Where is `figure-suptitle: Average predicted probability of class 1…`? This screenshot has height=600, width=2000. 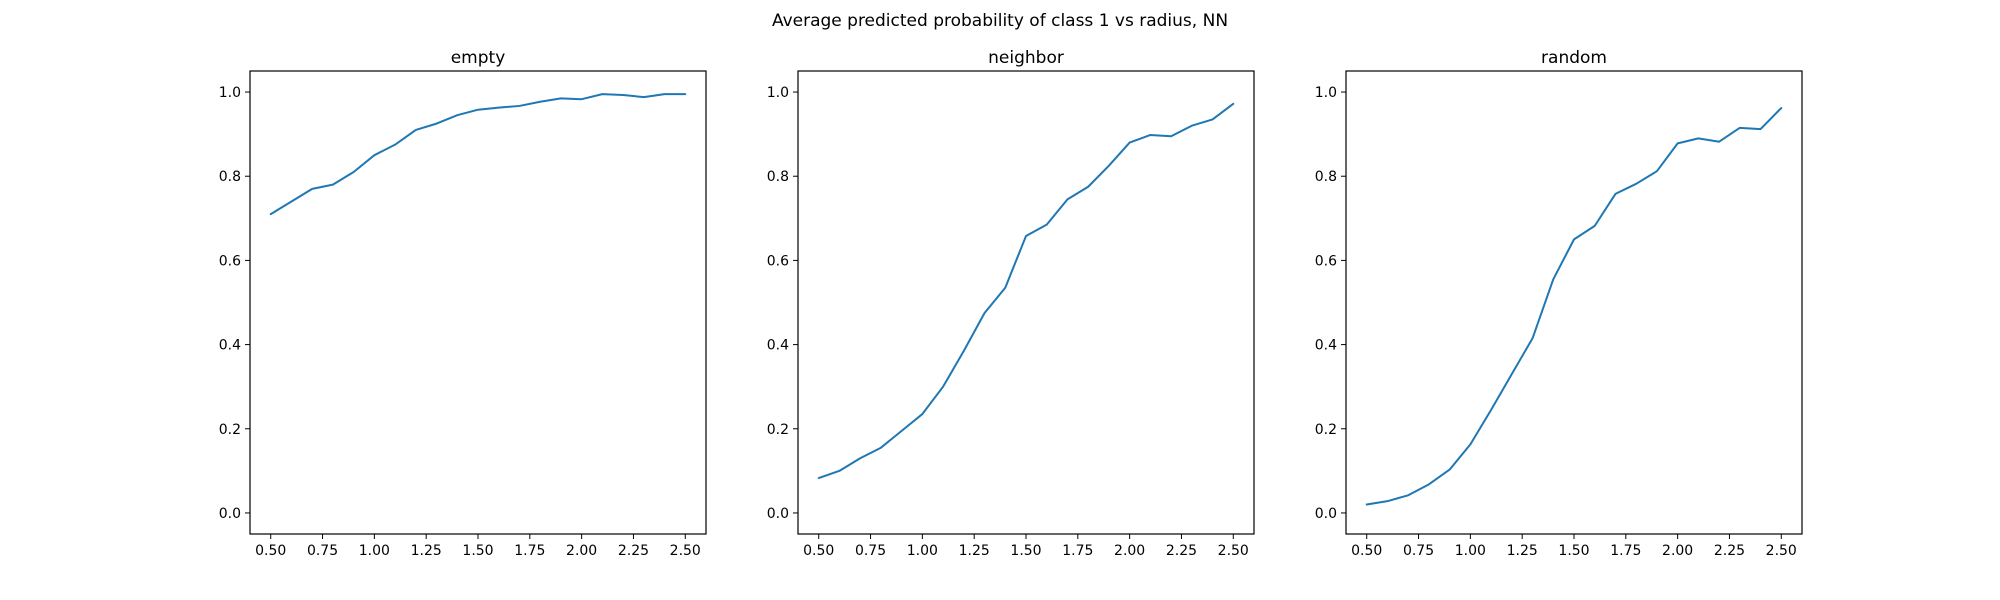
figure-suptitle: Average predicted probability of class 1… is located at coordinates (1000, 21).